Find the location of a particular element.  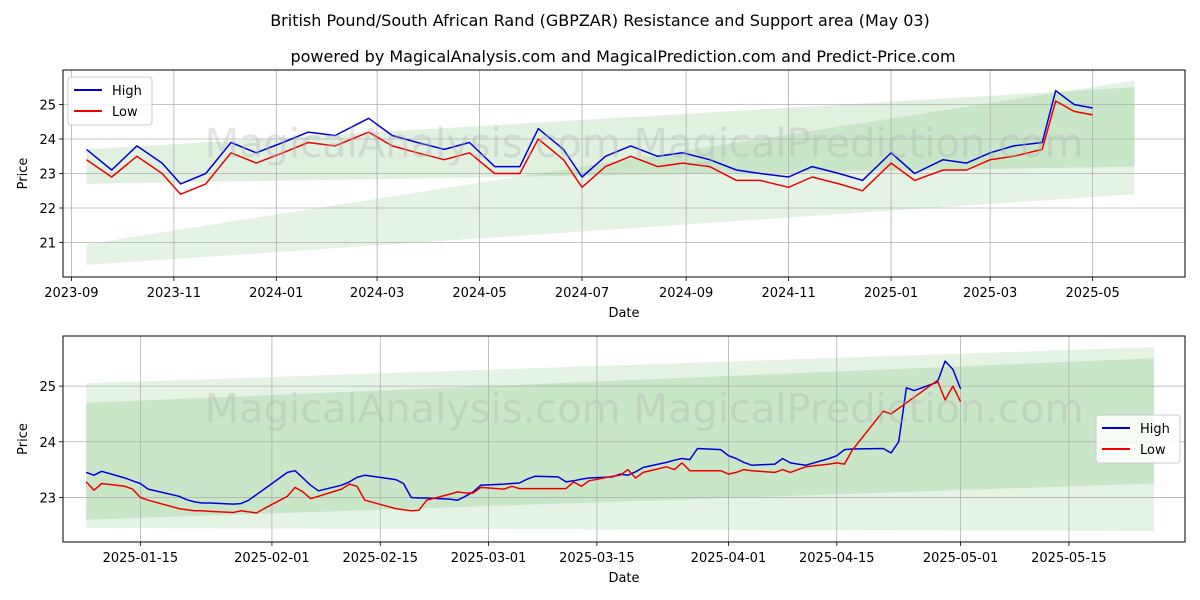

series-high-line is located at coordinates (589, 137).